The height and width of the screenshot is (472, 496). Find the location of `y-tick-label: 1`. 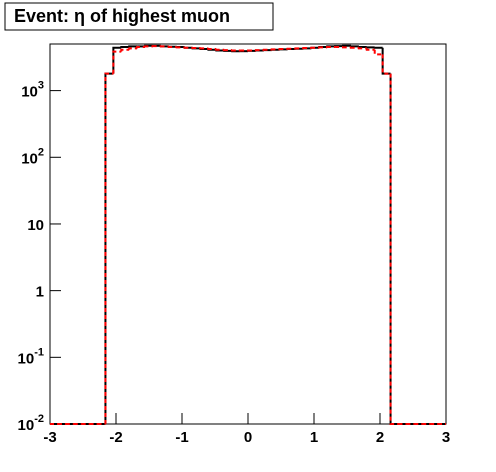

y-tick-label: 1 is located at coordinates (40, 292).